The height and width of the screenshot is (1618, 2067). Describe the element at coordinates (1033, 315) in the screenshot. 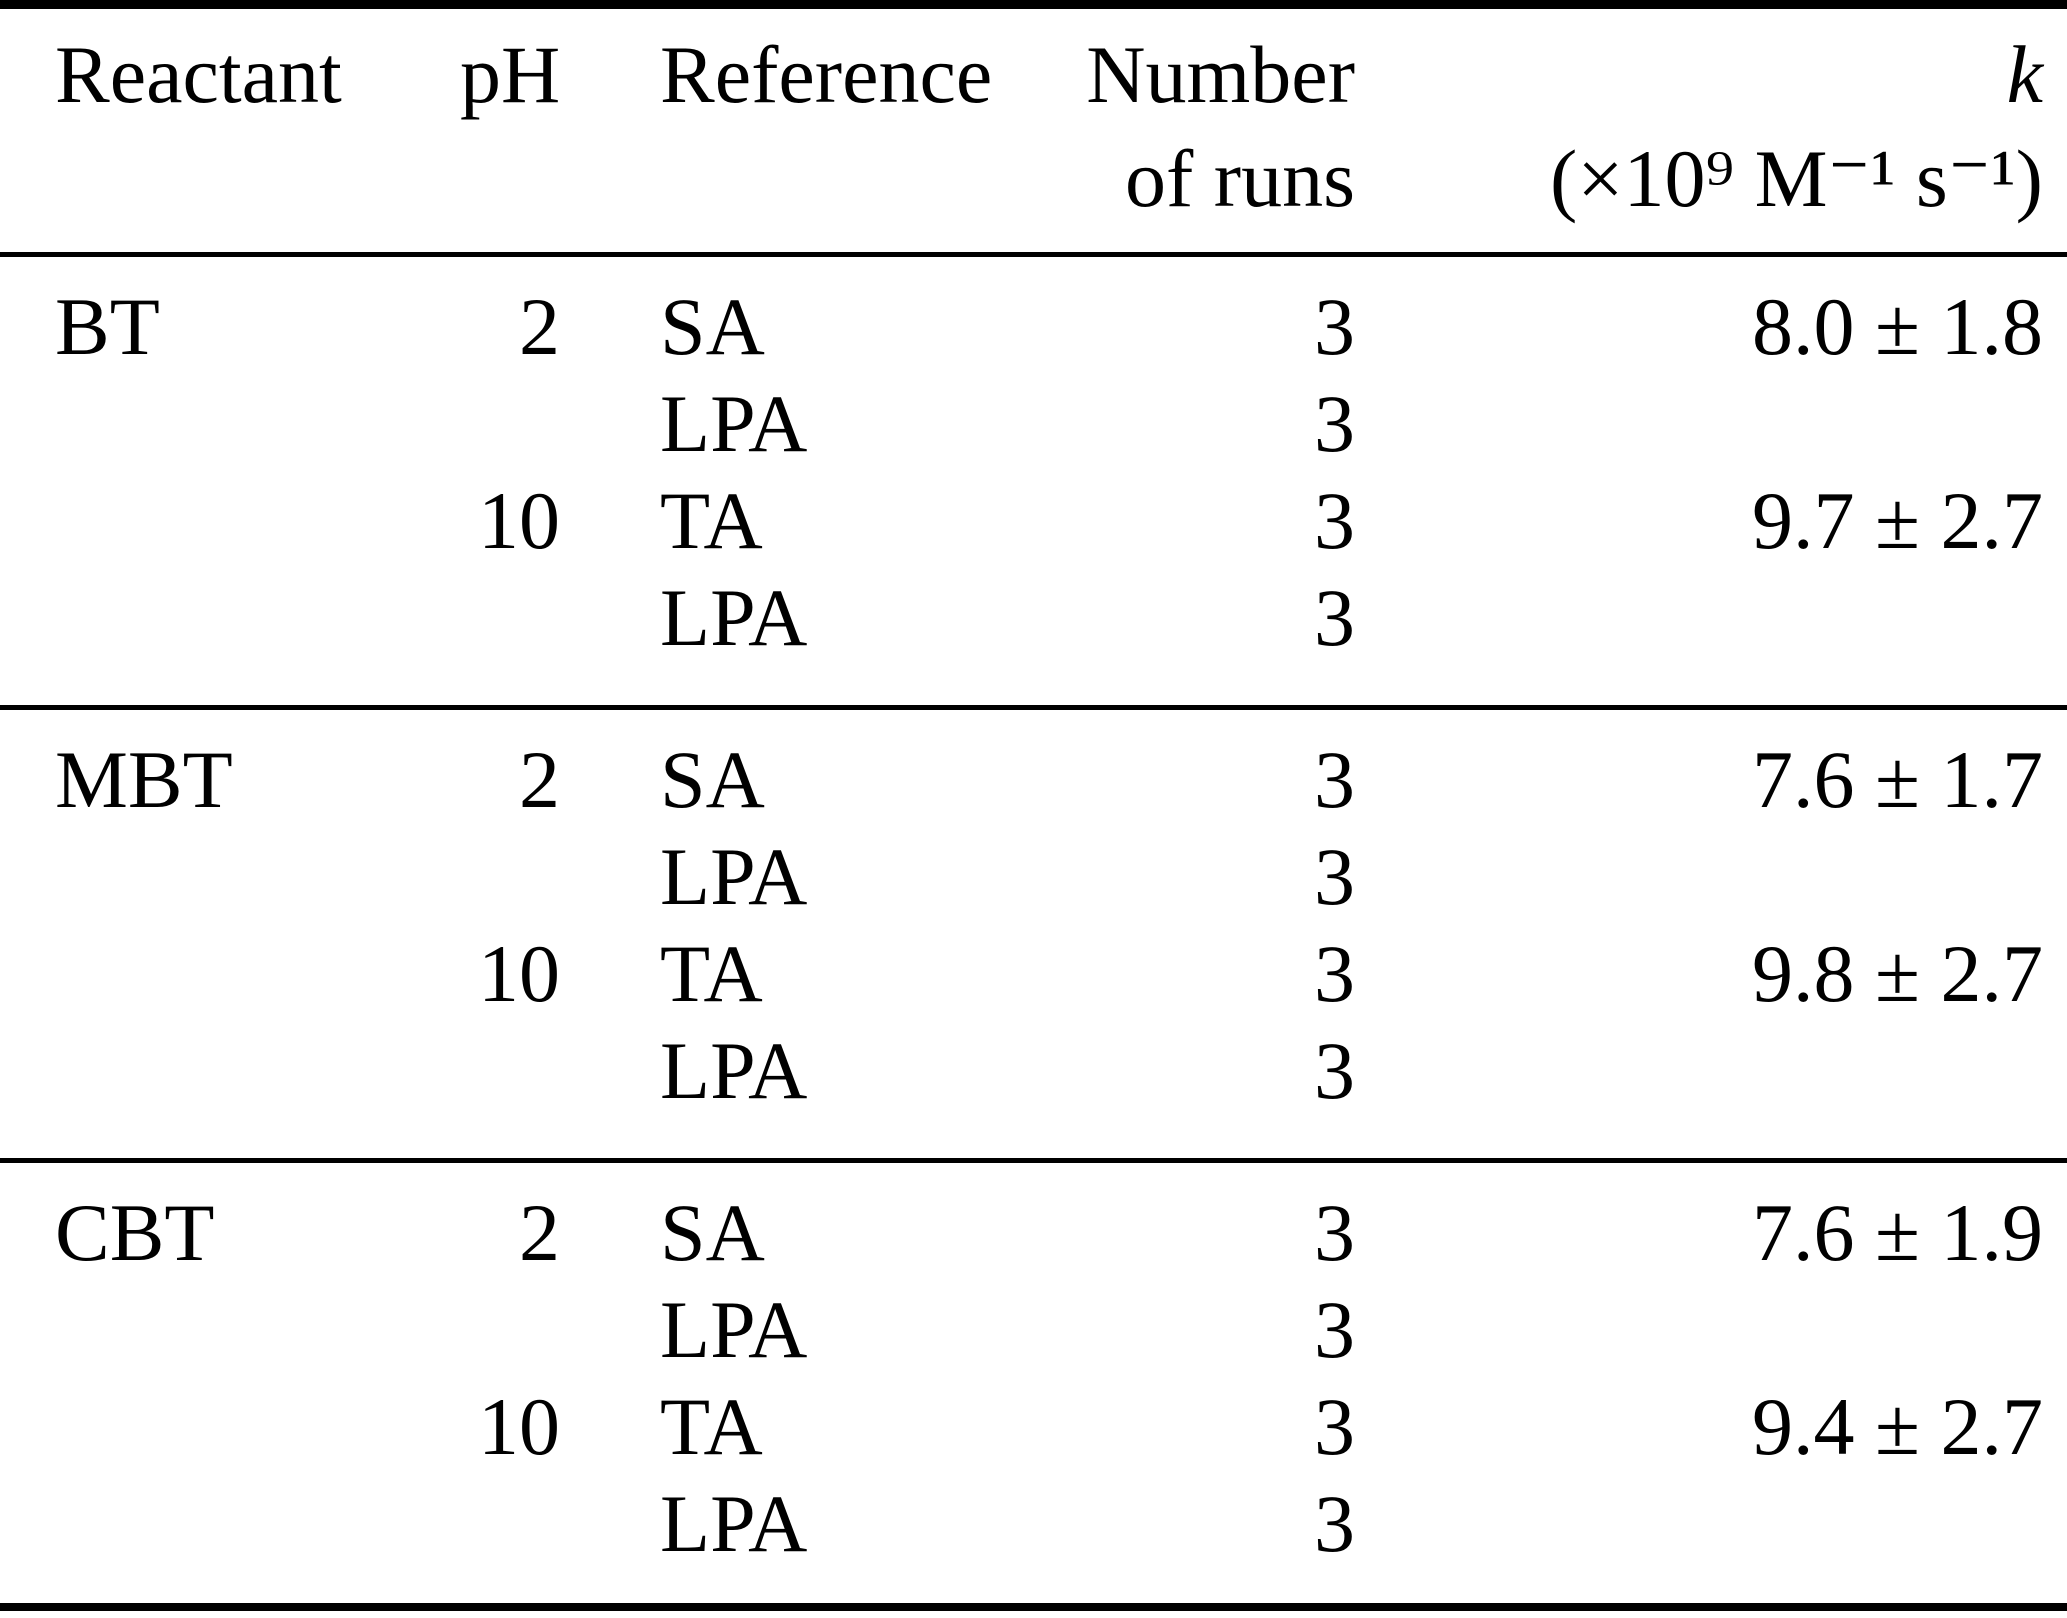

I see `table-row: BT 2 SA 3 8.0 ± 1.8` at that location.